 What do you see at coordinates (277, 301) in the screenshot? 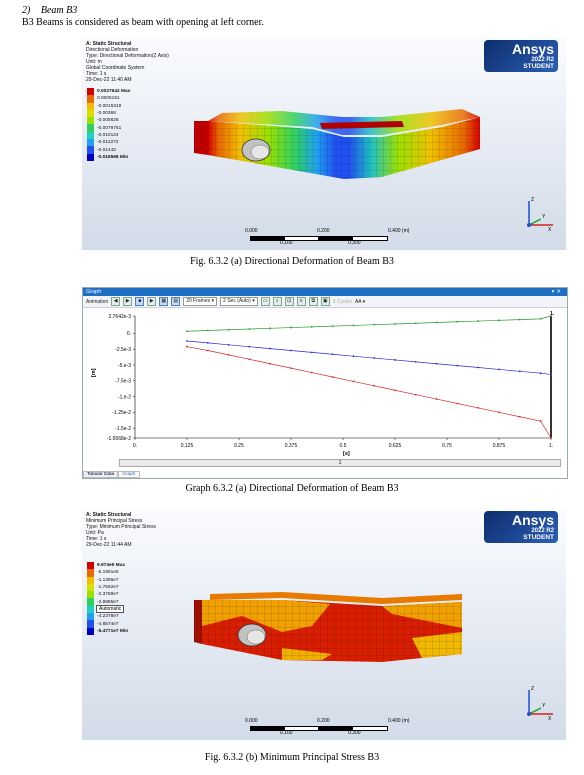
I see `zoom-icon: ⌕` at bounding box center [277, 301].